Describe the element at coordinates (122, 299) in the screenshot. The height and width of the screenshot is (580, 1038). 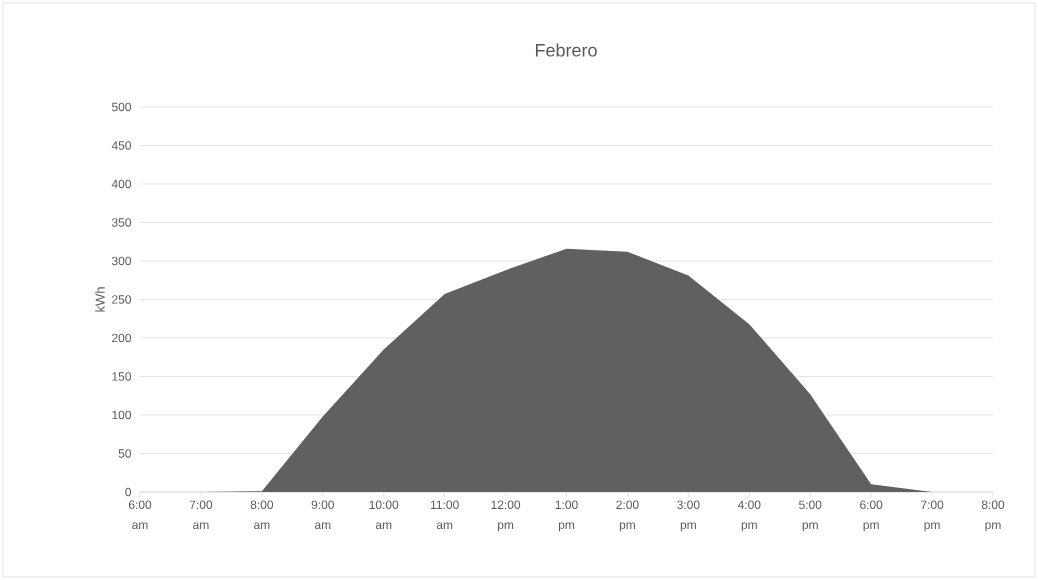
I see `y-tick-label: 250` at that location.